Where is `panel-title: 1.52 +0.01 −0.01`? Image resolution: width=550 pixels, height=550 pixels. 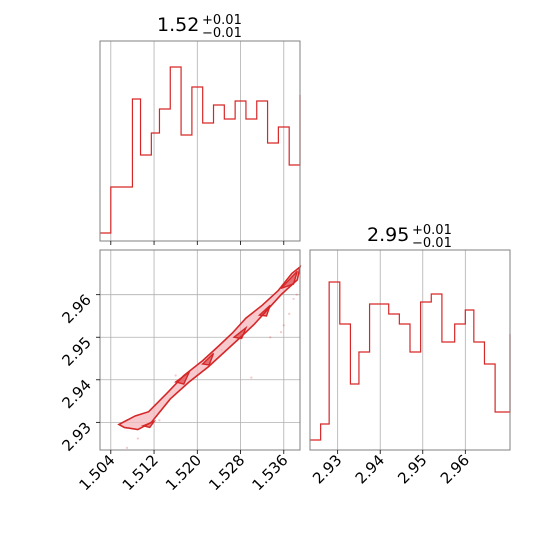
panel-title: 1.52 +0.01 −0.01 is located at coordinates (199, 27).